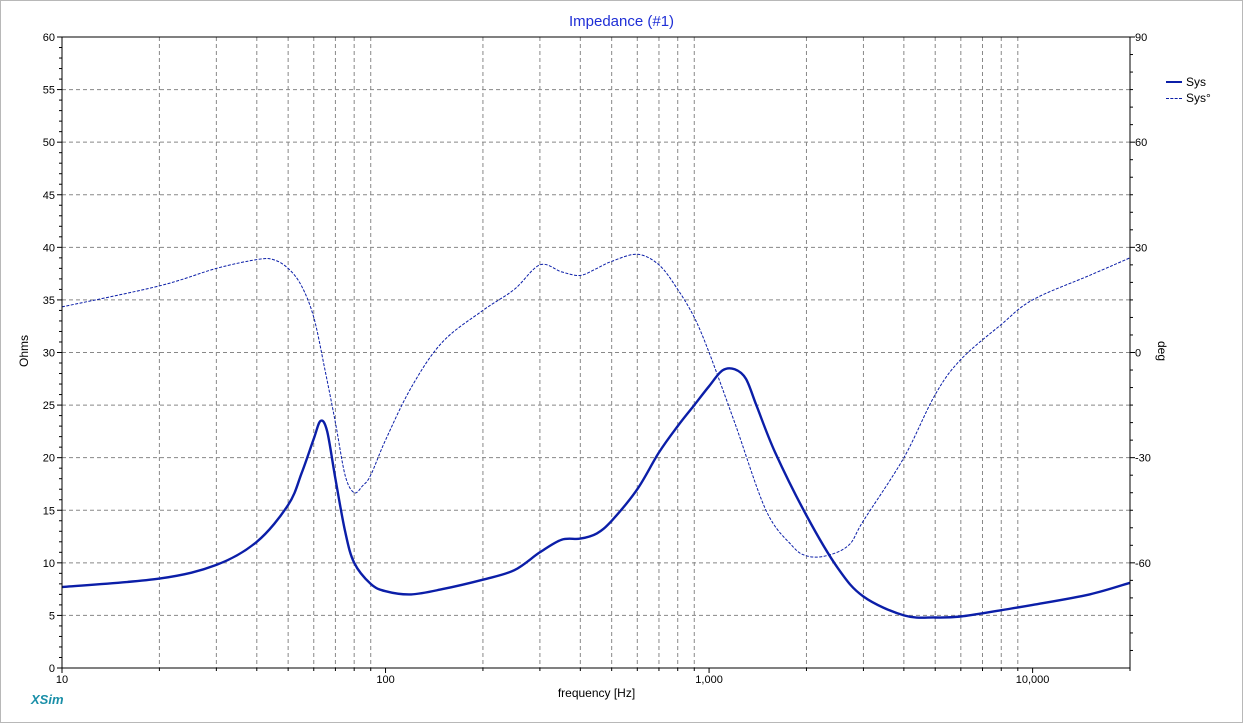 This screenshot has width=1243, height=723. Describe the element at coordinates (52, 669) in the screenshot. I see `y-tick-label: 0` at that location.